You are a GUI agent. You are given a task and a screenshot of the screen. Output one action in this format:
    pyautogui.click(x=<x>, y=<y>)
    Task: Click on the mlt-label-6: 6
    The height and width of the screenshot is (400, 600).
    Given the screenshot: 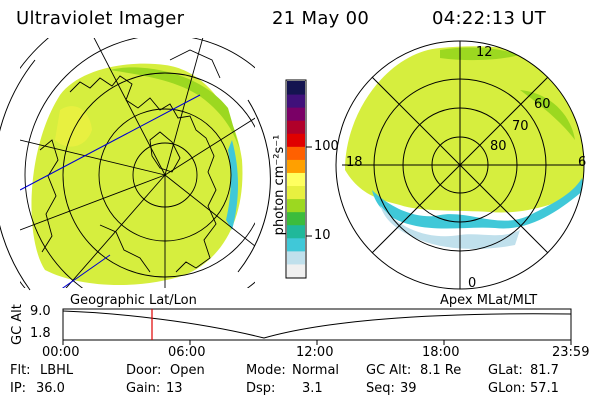 What is the action you would take?
    pyautogui.click(x=582, y=162)
    